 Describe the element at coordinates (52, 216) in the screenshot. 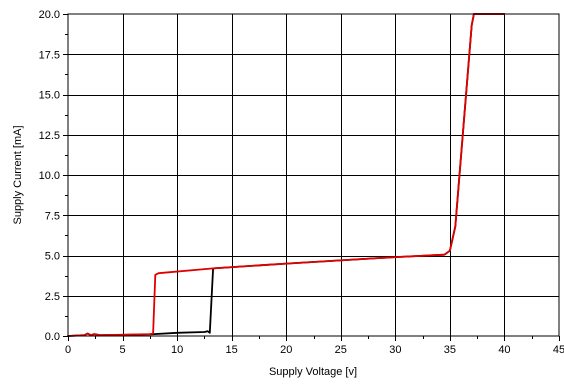

I see `y-tick-label: 7.5` at that location.